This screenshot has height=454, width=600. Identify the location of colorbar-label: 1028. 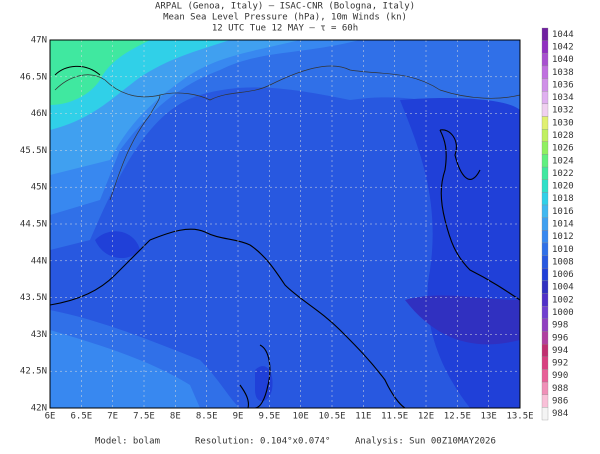
(563, 136).